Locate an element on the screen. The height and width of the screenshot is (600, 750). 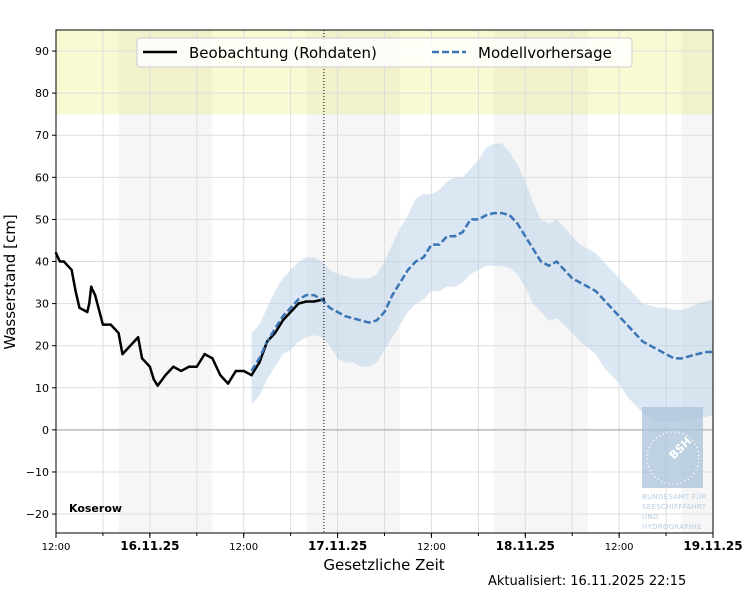
updated-timestamp: Aktualisiert: 16.11.2025 22:15 is located at coordinates (587, 581).